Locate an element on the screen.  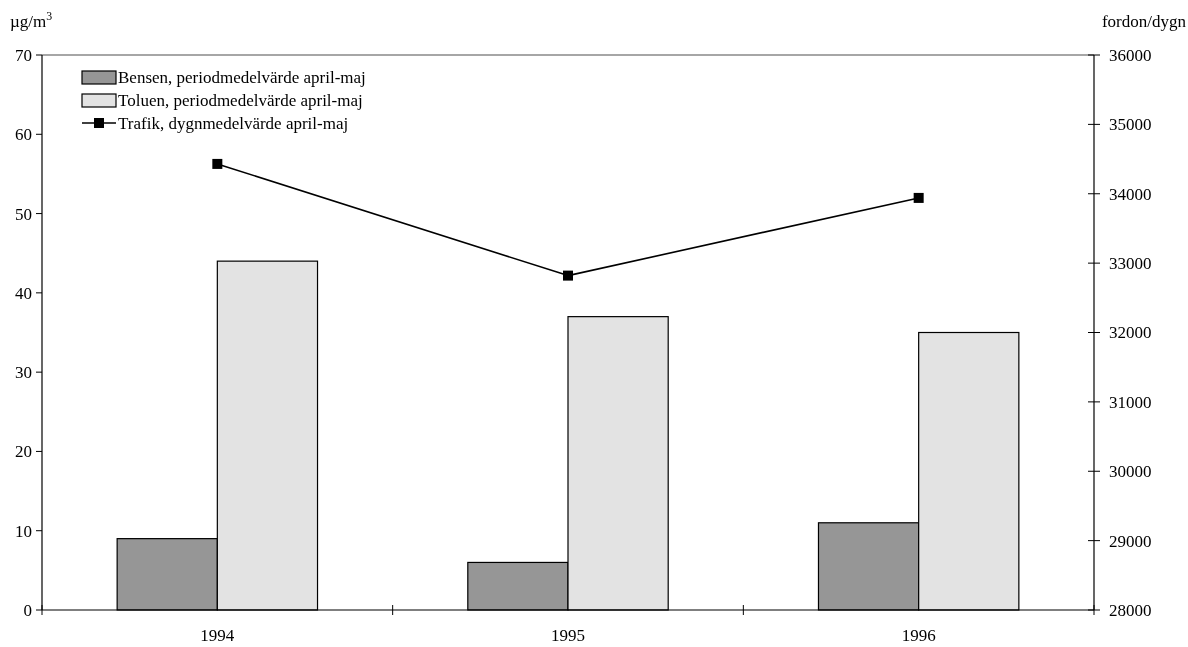
y2-tick-label: 35000 is located at coordinates (1130, 125).